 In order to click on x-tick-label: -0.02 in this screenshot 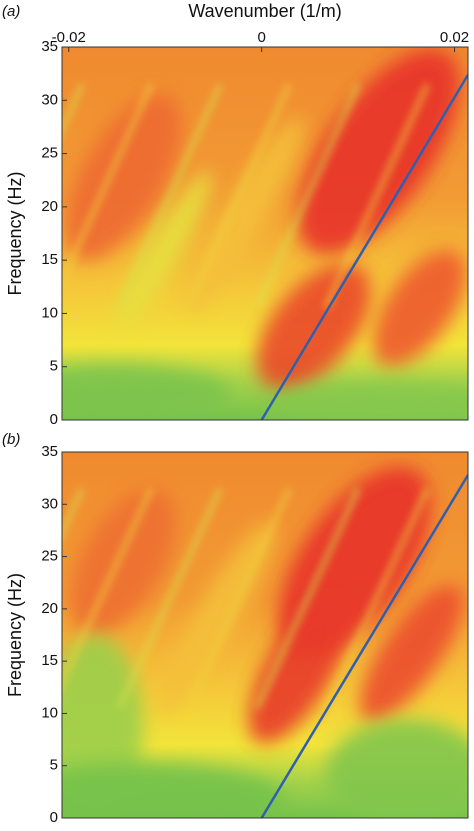, I will do `click(69, 37)`.